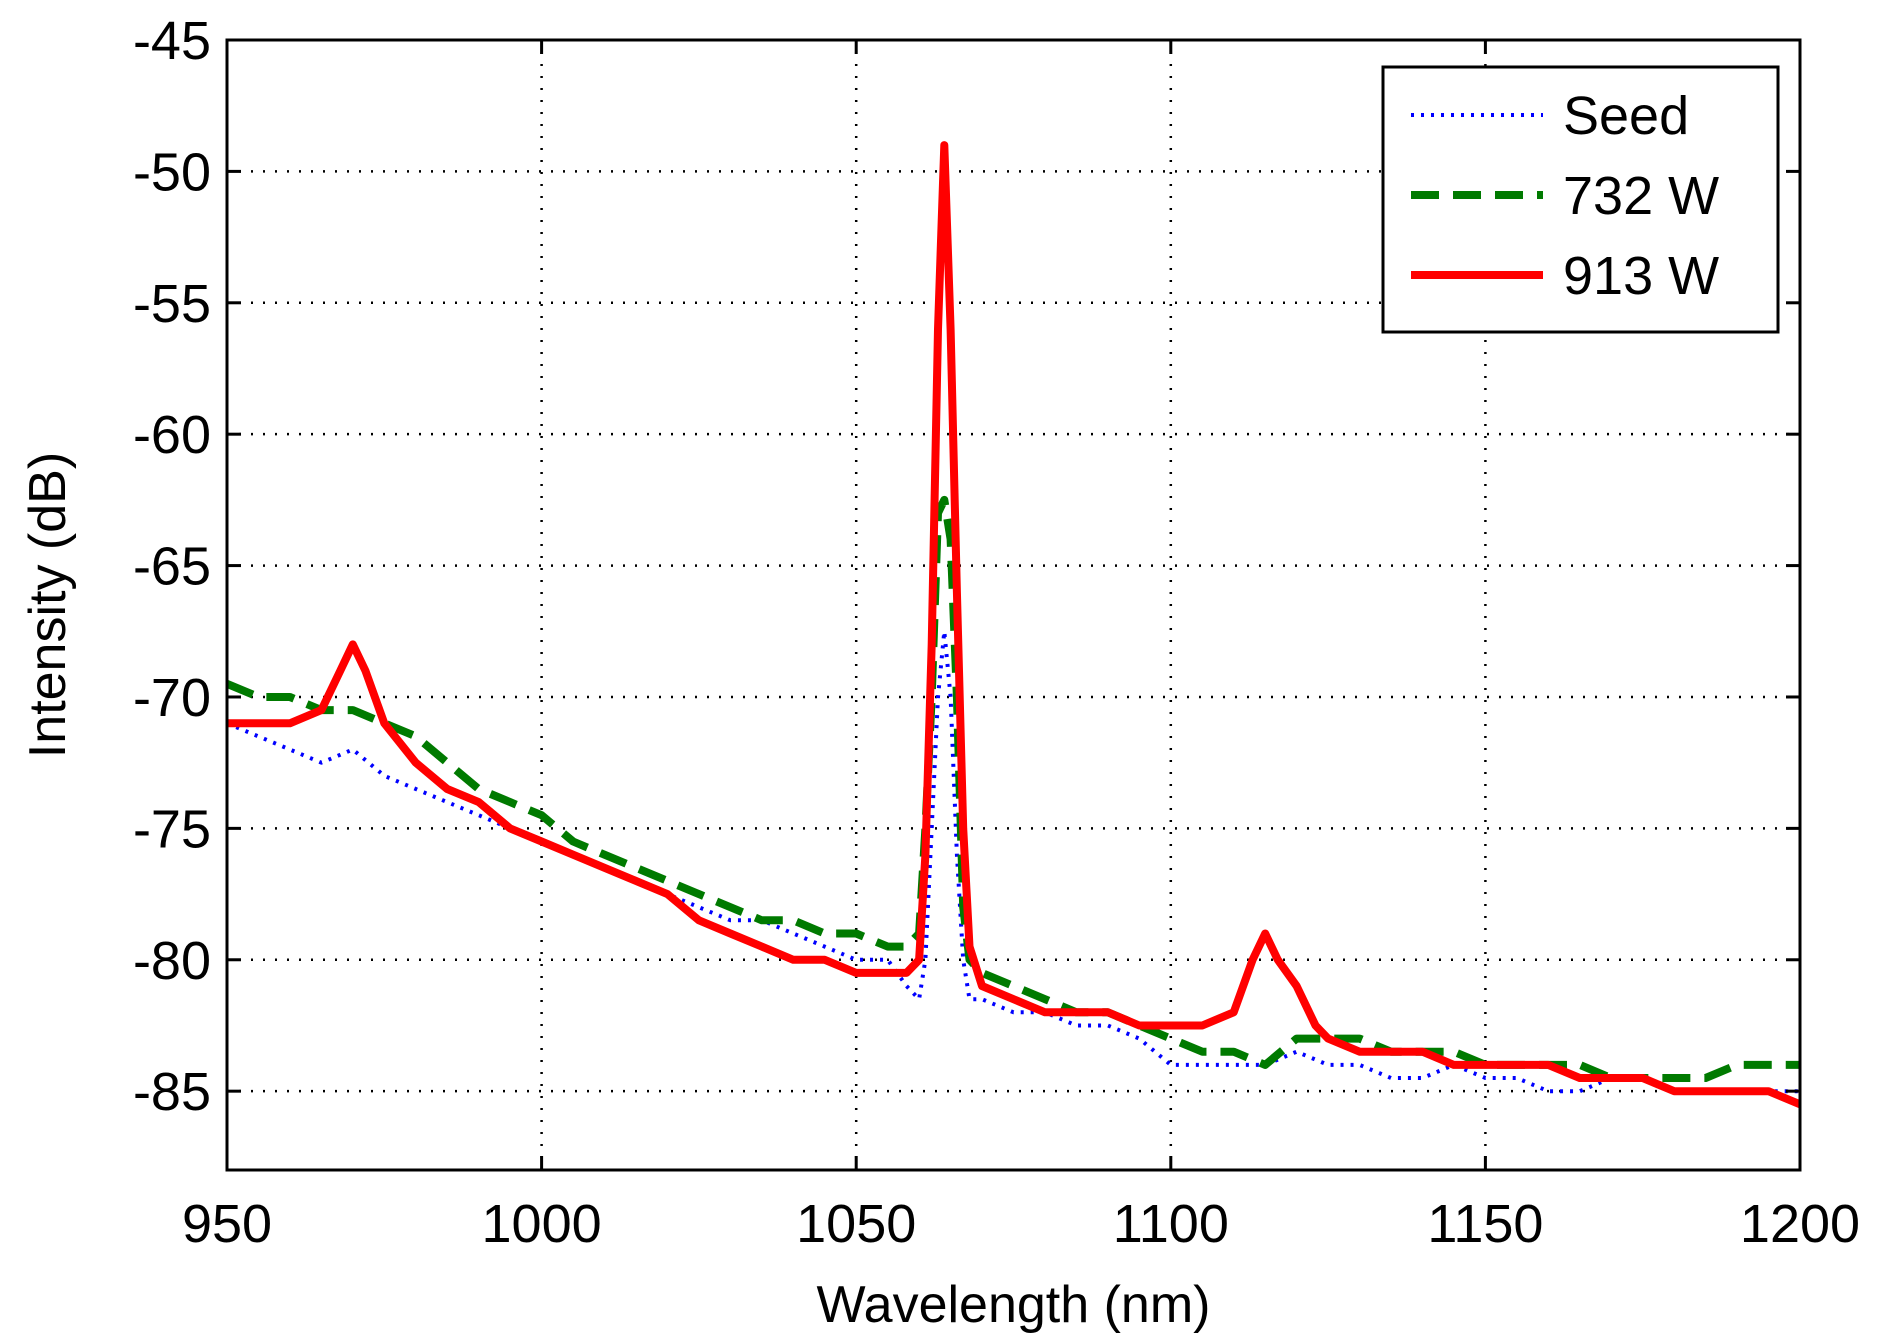 The width and height of the screenshot is (1885, 1341). What do you see at coordinates (1641, 276) in the screenshot?
I see `legend-label: 913 W` at bounding box center [1641, 276].